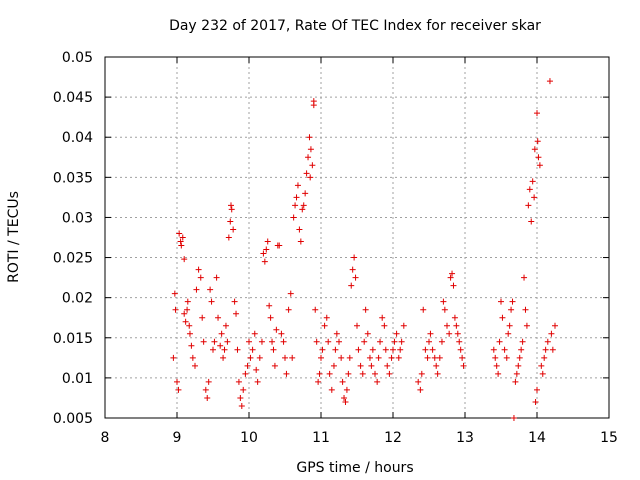  Describe the element at coordinates (77, 138) in the screenshot. I see `y-tick-label: 0.04` at that location.